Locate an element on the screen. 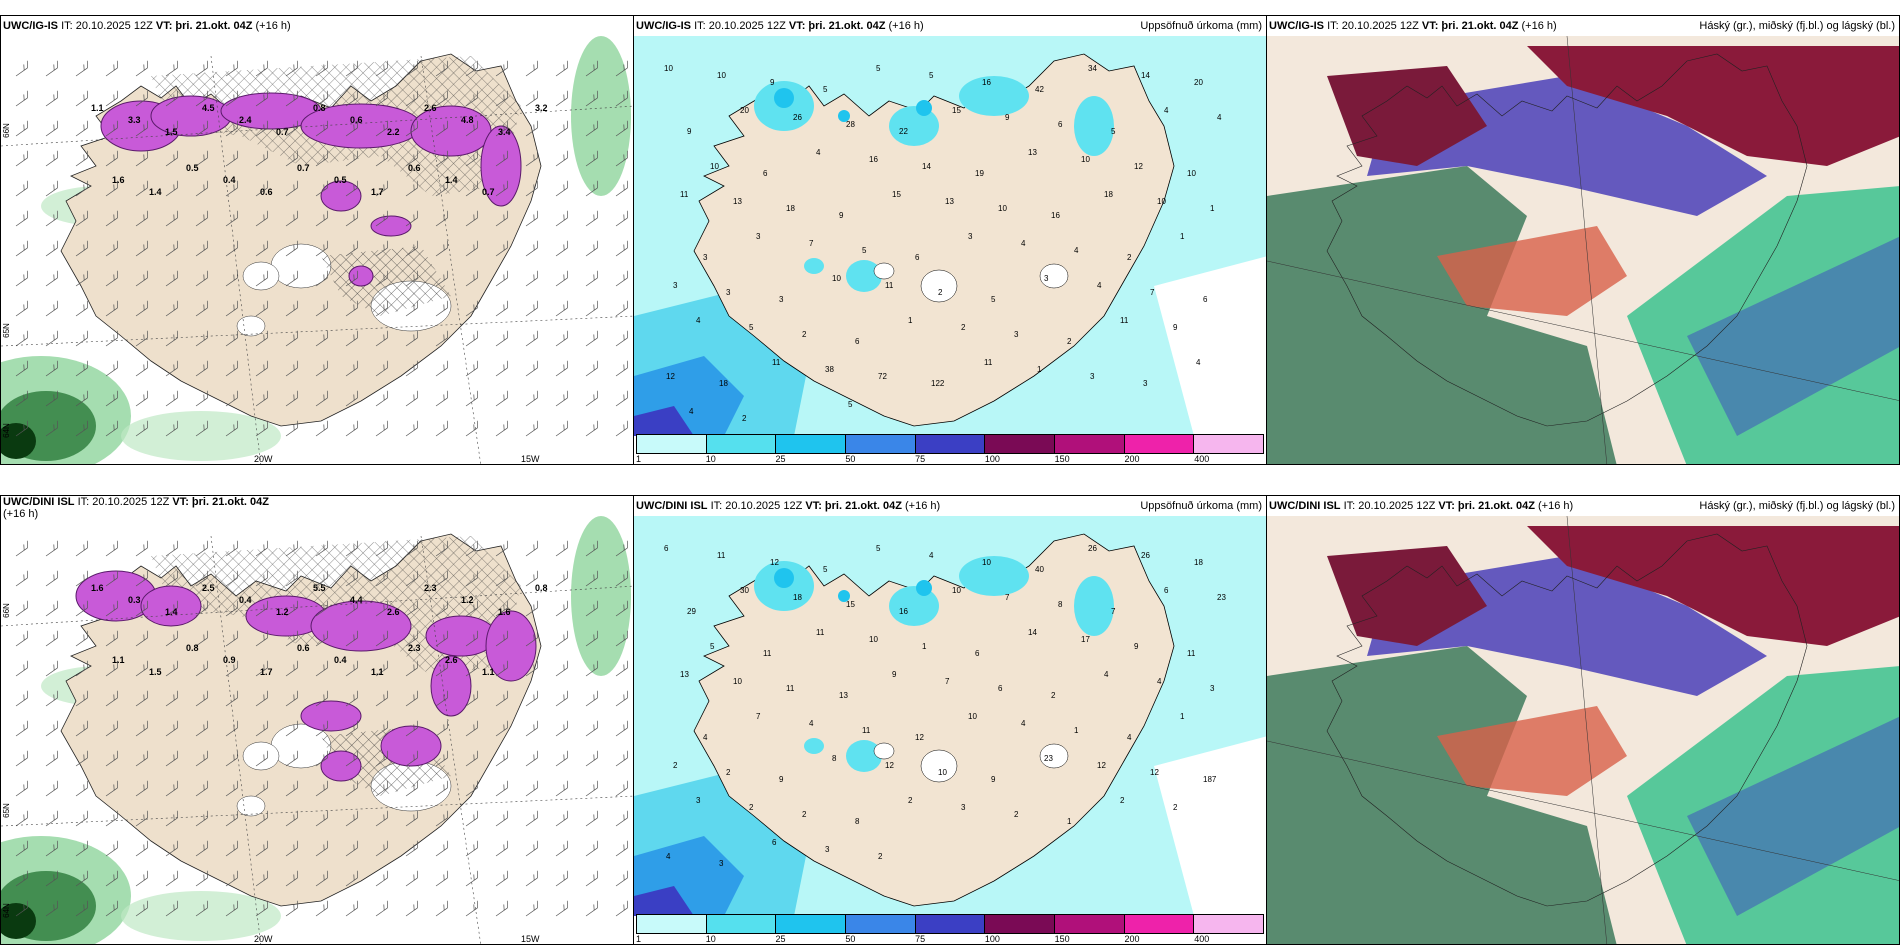 Image resolution: width=1900 pixels, height=950 pixels. precip-value-label: 16 is located at coordinates (1055, 215).